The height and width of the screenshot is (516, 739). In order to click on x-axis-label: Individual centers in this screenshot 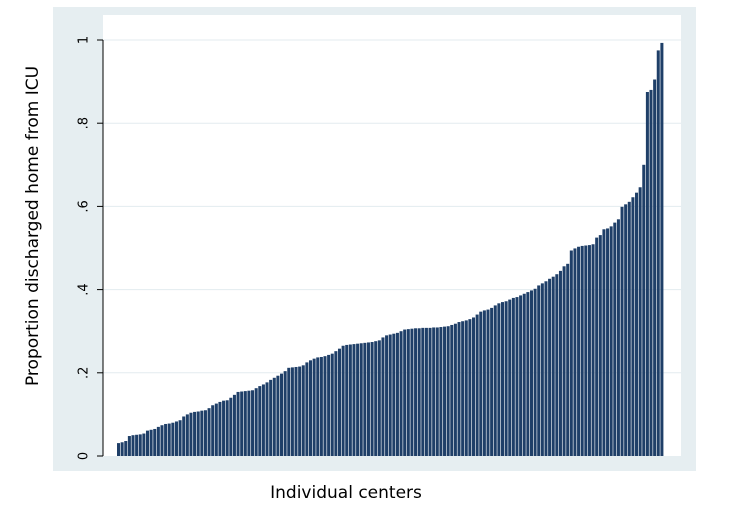, I will do `click(346, 493)`.